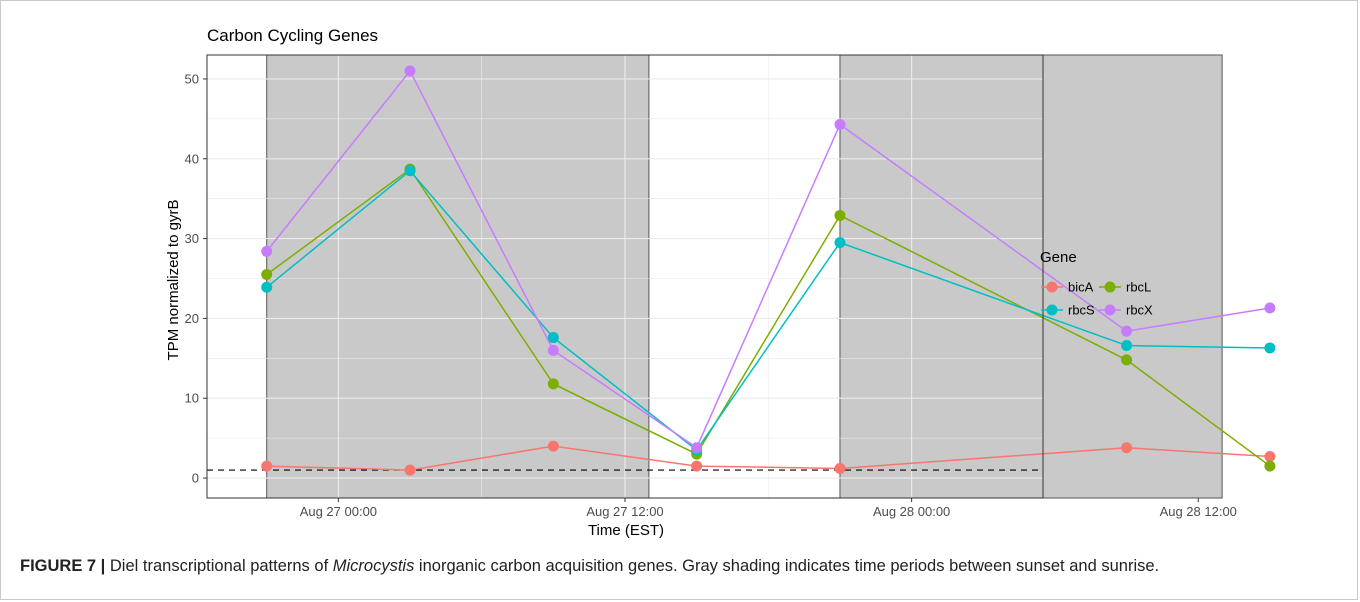  I want to click on legend-label-rbcL: rbcL, so click(1138, 287).